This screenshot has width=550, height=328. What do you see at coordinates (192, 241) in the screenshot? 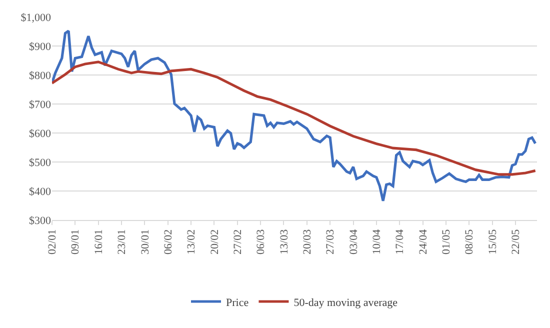
I see `x-tick-label: 13/02` at bounding box center [192, 241].